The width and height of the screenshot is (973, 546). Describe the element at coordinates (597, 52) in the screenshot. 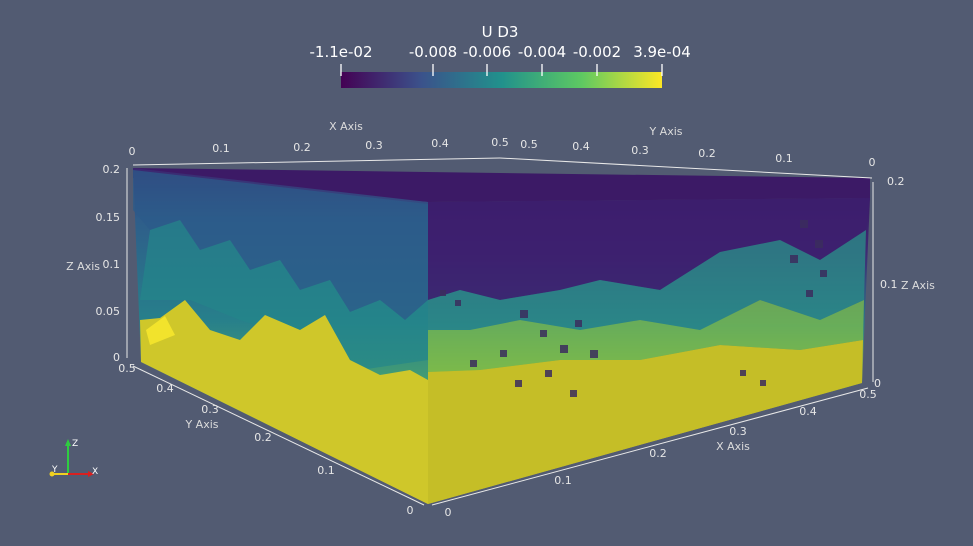

I see `legend-label-4: -0.002` at that location.